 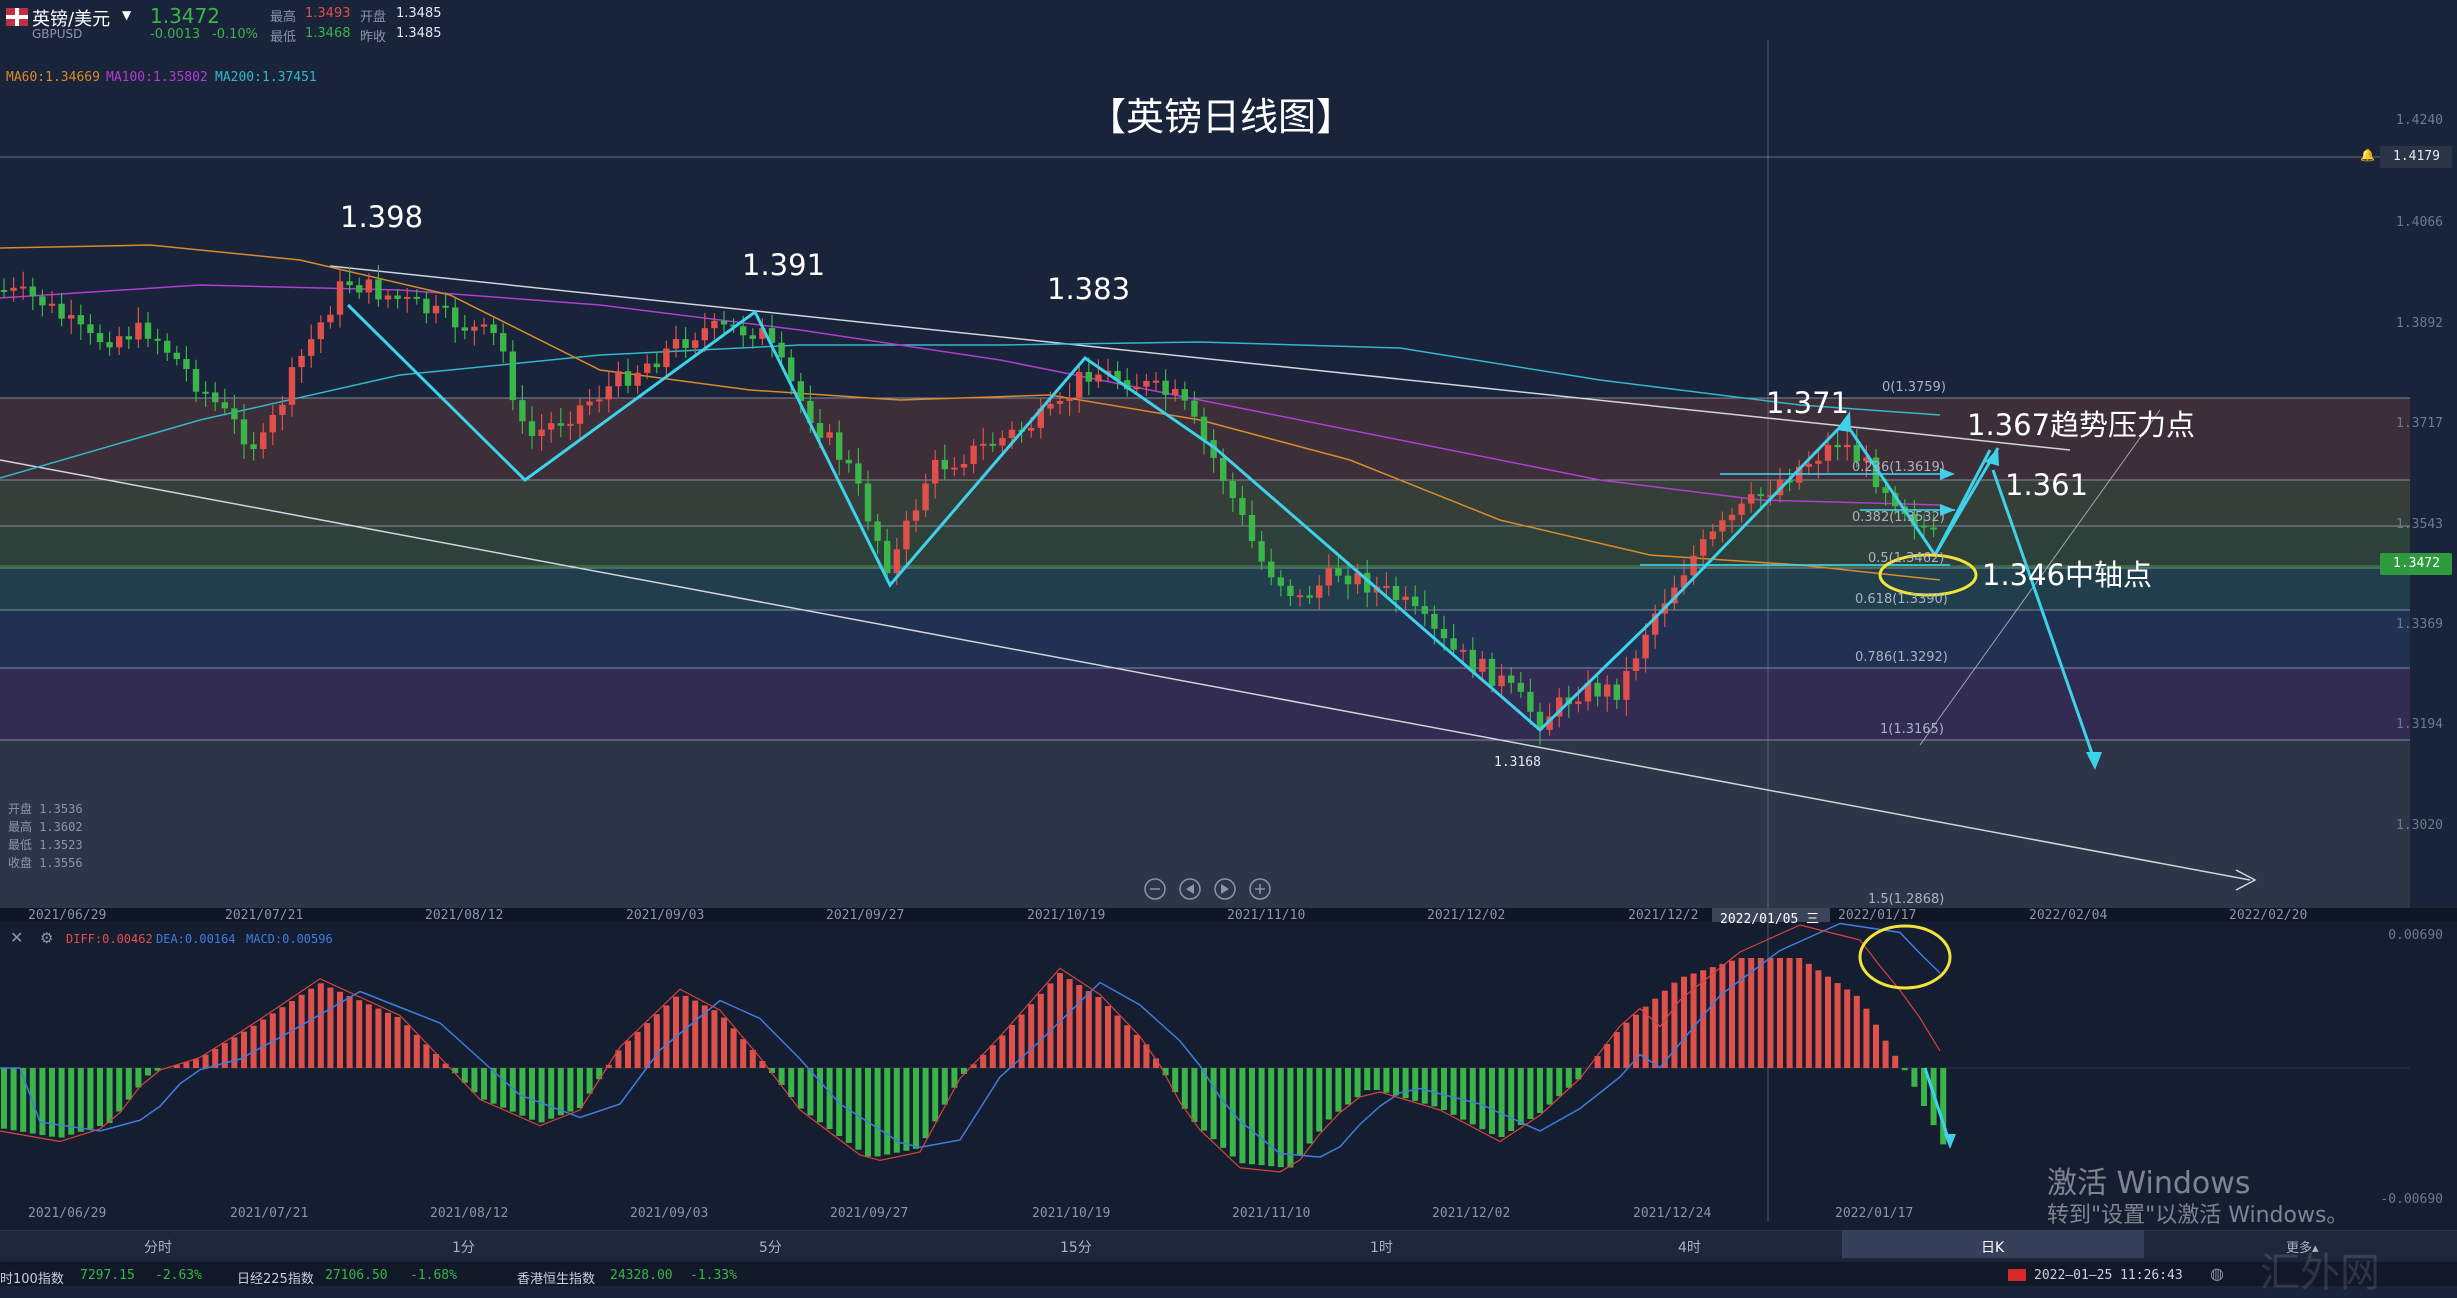 I want to click on close-icon: ✕, so click(x=16, y=937).